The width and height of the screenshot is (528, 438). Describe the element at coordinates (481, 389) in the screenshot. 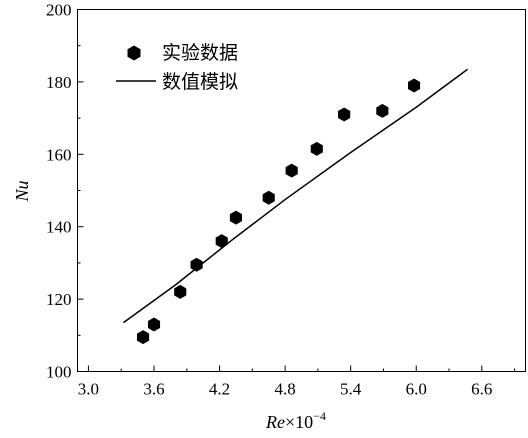

I see `x-tick-label: 6.6` at that location.